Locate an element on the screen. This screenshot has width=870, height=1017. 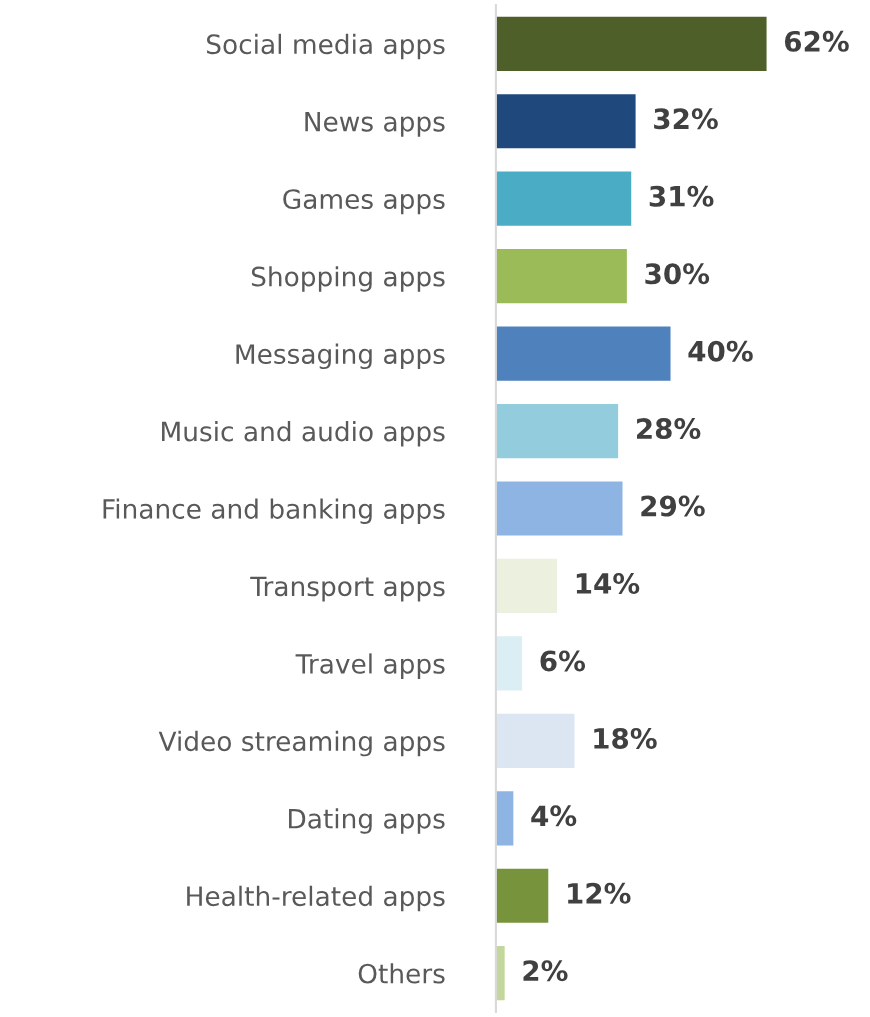
y-tick-label: Travel apps is located at coordinates (370, 666).